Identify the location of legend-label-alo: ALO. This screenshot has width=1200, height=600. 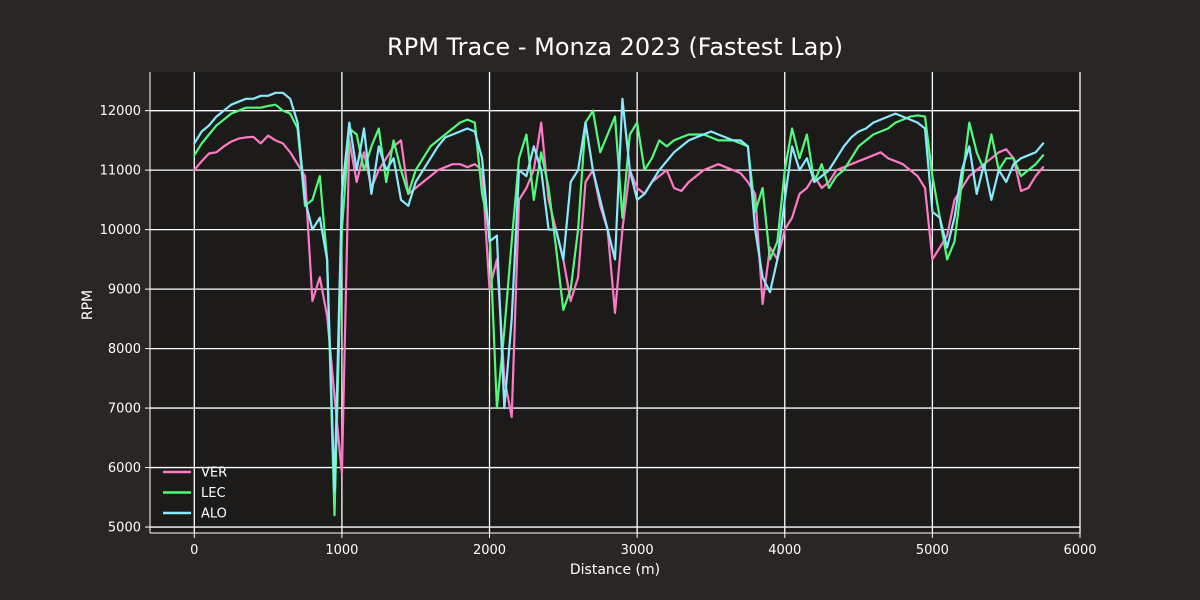
(214, 514).